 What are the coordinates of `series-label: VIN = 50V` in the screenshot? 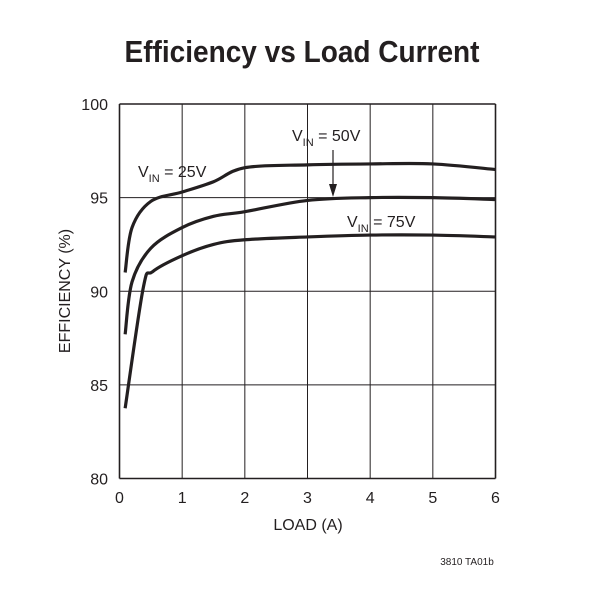 It's located at (326, 138).